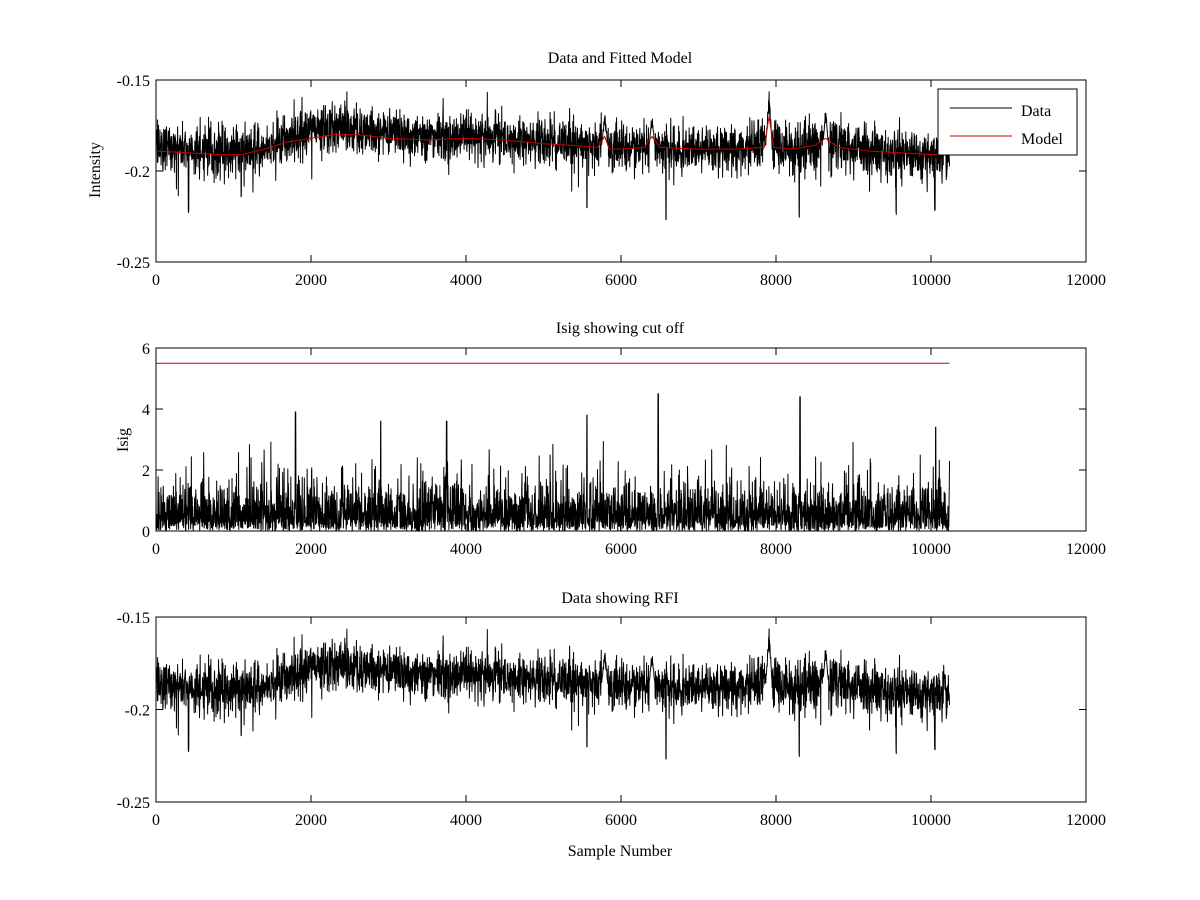 The height and width of the screenshot is (900, 1200). I want to click on middle-xtick-label: 12000, so click(1086, 549).